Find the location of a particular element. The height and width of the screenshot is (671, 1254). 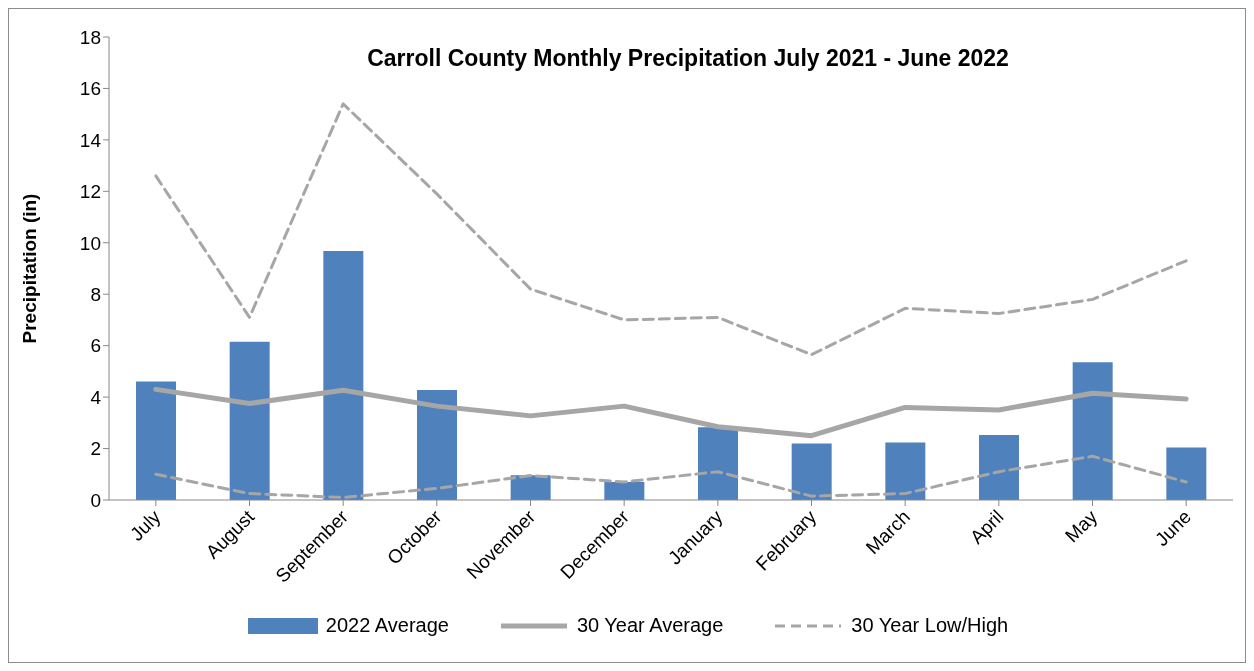

line-series is located at coordinates (671, 476).